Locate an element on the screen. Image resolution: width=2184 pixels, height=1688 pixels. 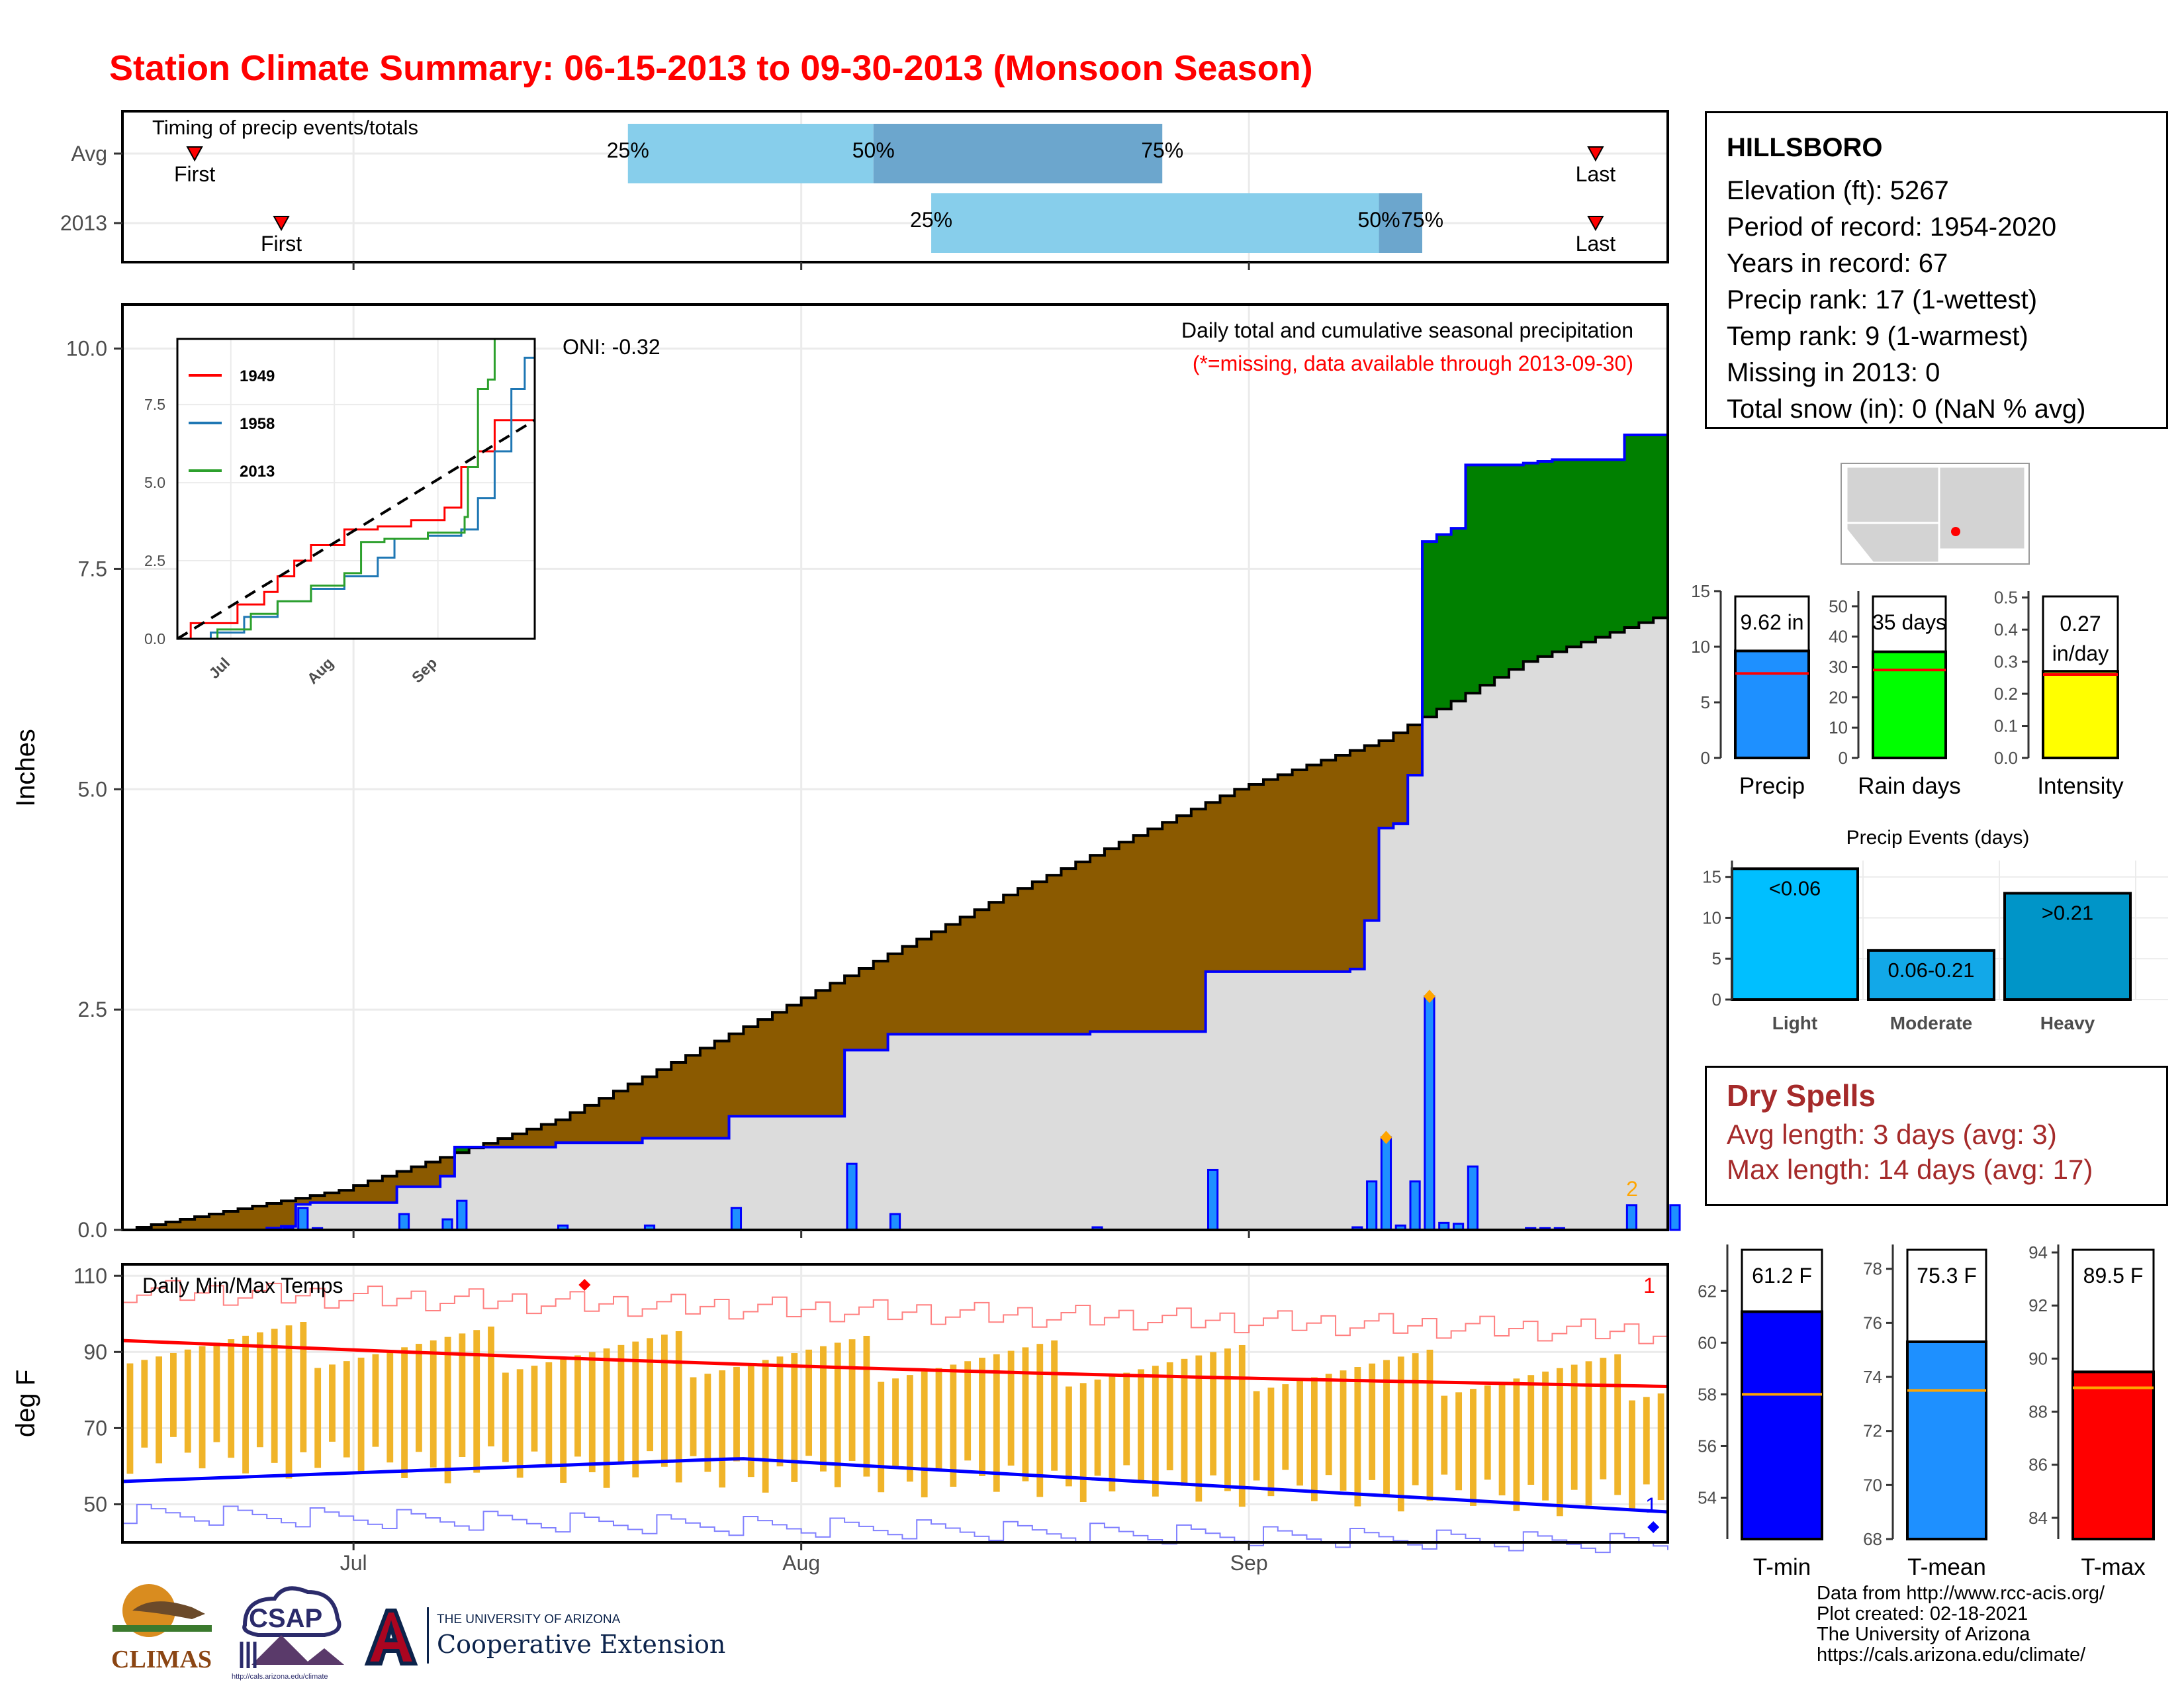
avg-q25-q50-bar is located at coordinates (751, 153).